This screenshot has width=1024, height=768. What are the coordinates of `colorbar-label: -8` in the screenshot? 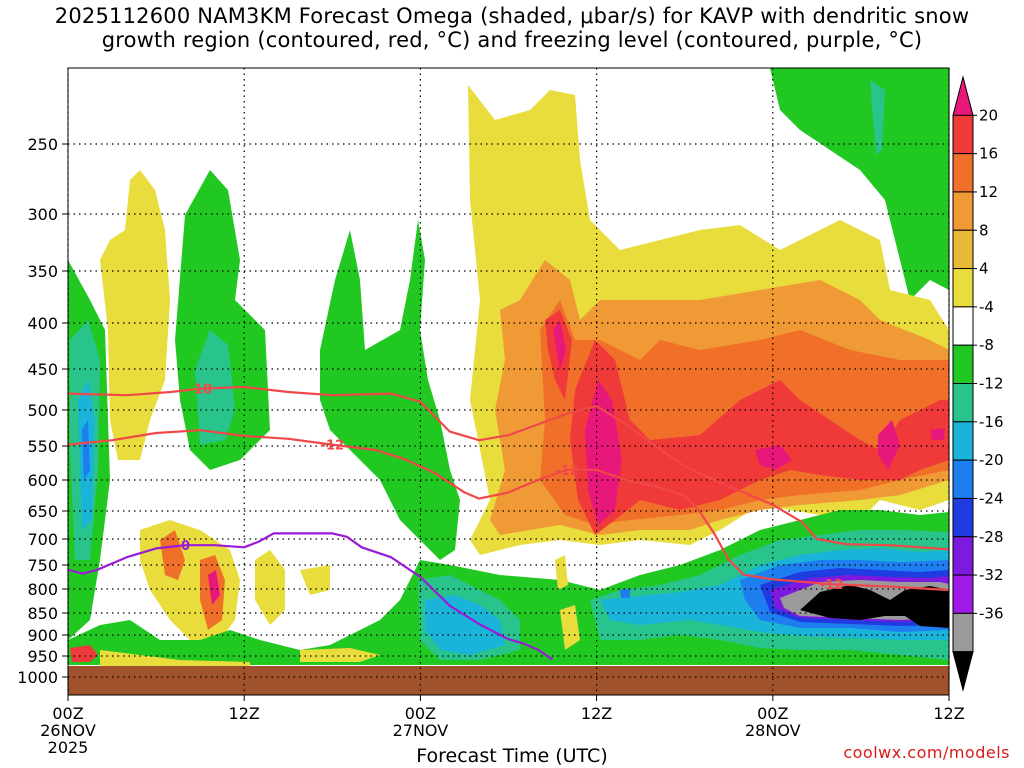 It's located at (986, 345).